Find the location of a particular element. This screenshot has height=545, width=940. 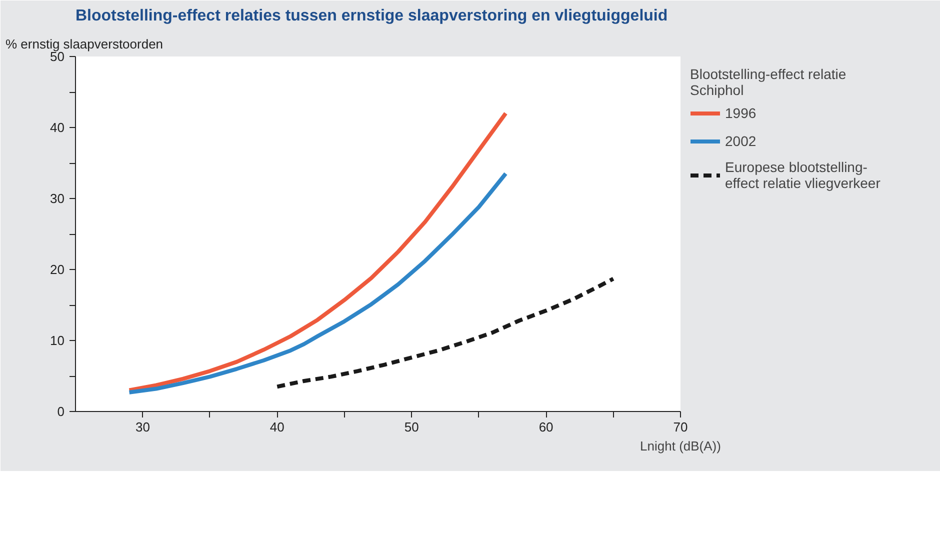

y-tick-label: 0 is located at coordinates (61, 411).